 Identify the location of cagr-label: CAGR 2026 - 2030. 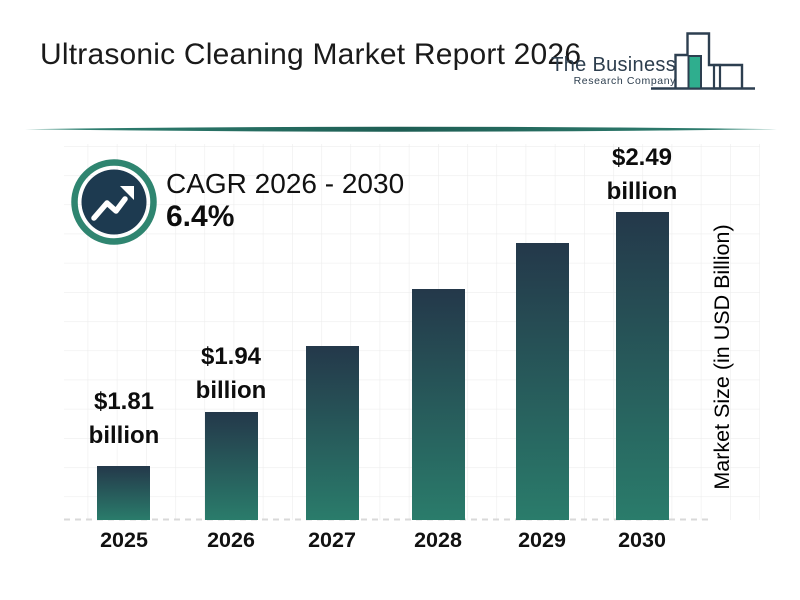
(285, 183).